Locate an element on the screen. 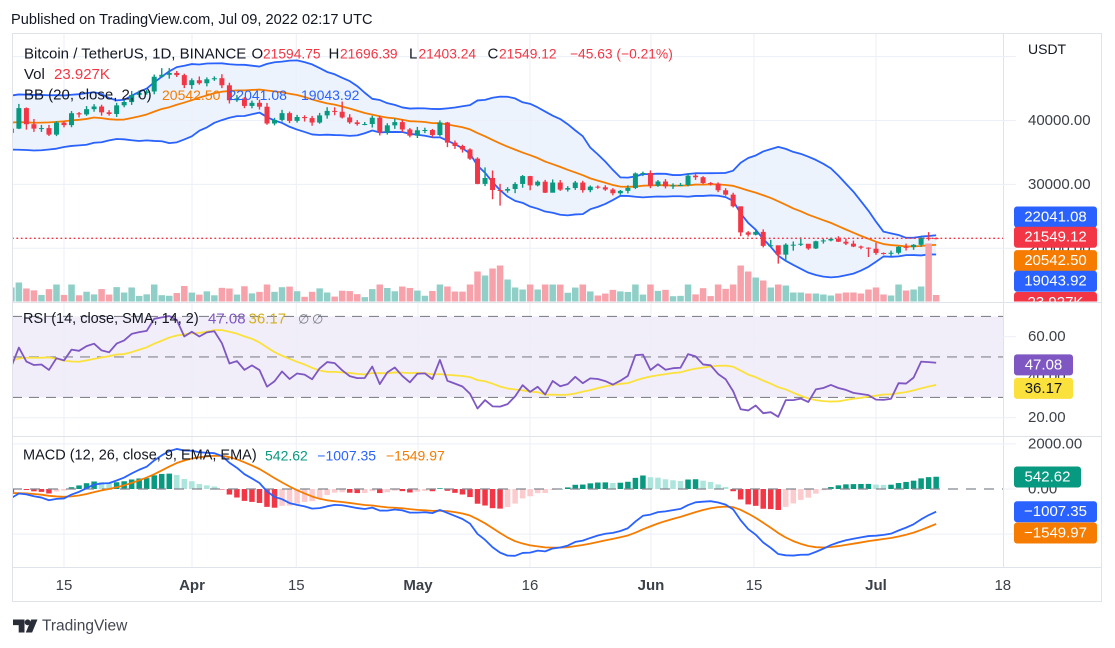  svg-text:MACD (12, 26, close, 9, EMA, E: MACD (12, 26, close, 9, EMA, EMA) is located at coordinates (140, 455).